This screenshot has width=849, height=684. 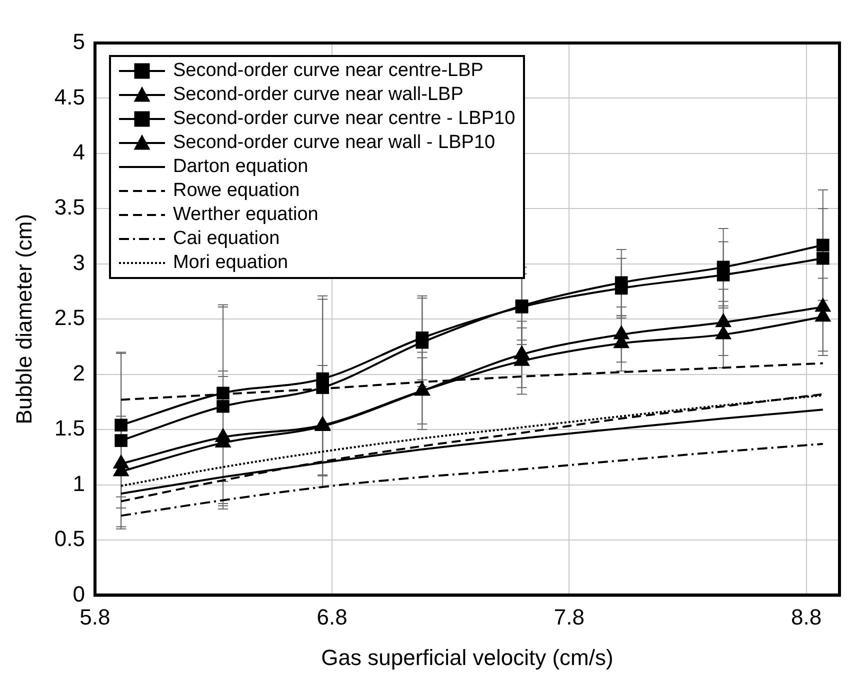 What do you see at coordinates (226, 239) in the screenshot?
I see `legend-label: Cai equation` at bounding box center [226, 239].